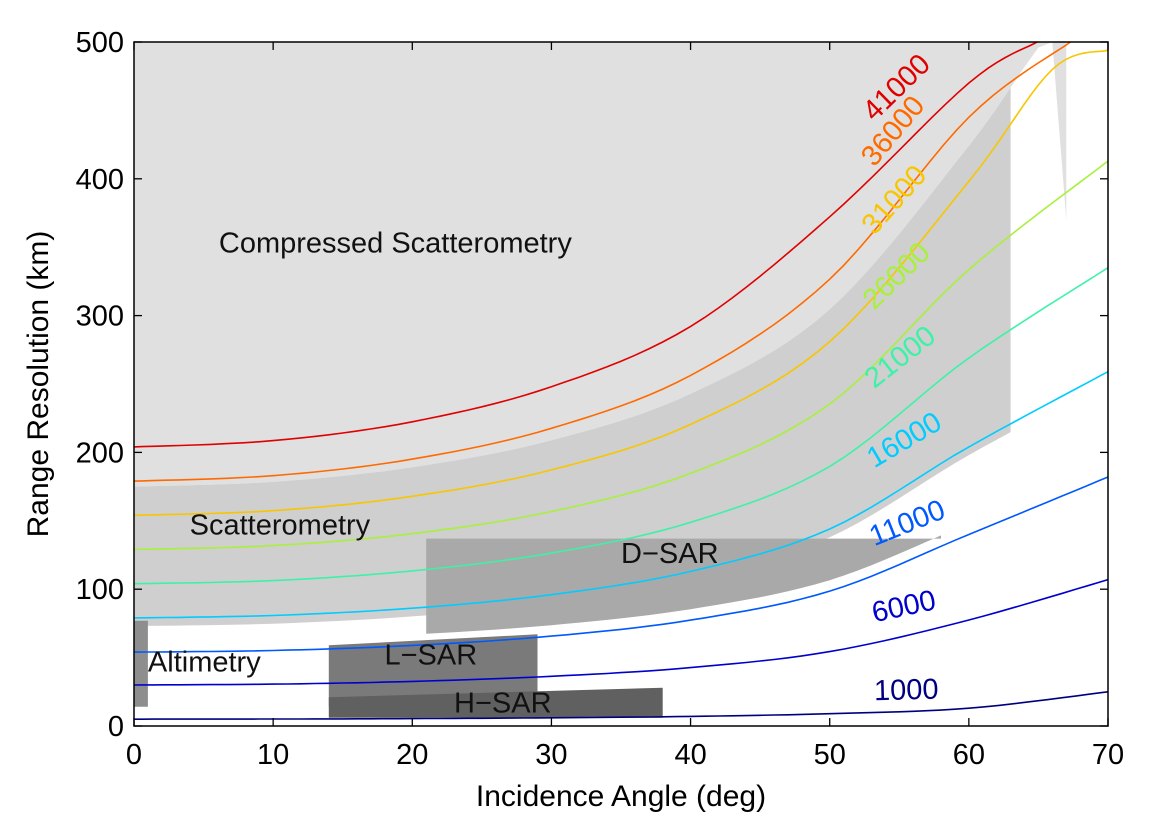 Image resolution: width=1149 pixels, height=823 pixels. I want to click on y-tick-label: 300, so click(100, 317).